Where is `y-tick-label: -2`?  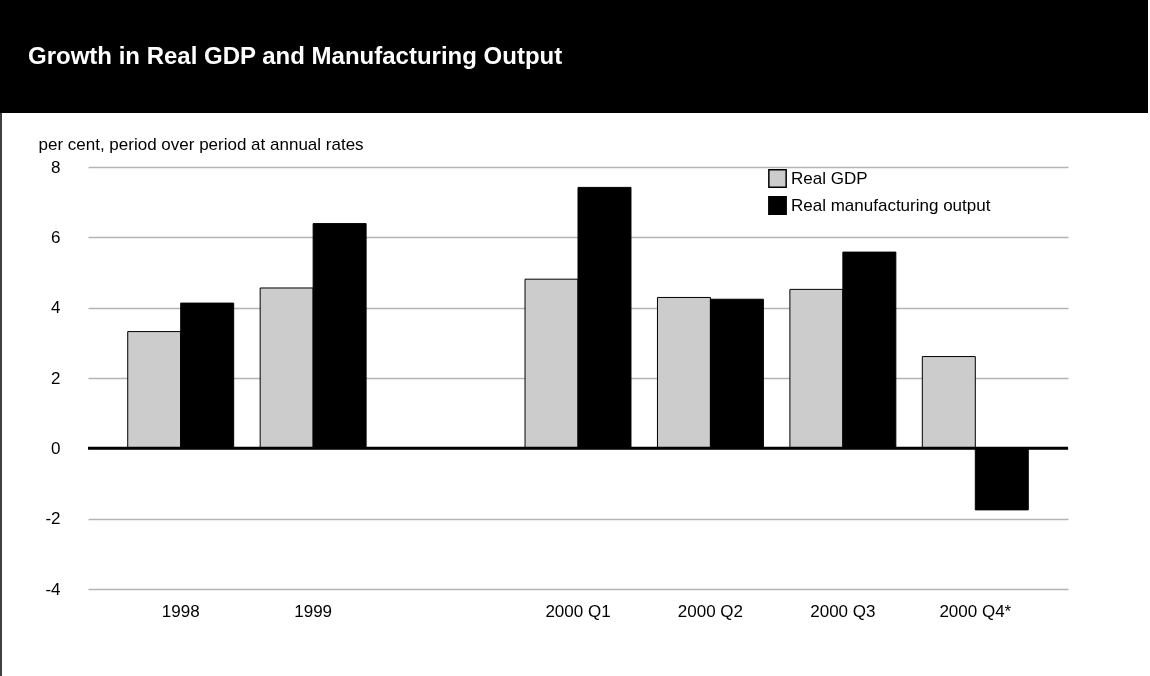
y-tick-label: -2 is located at coordinates (53, 519).